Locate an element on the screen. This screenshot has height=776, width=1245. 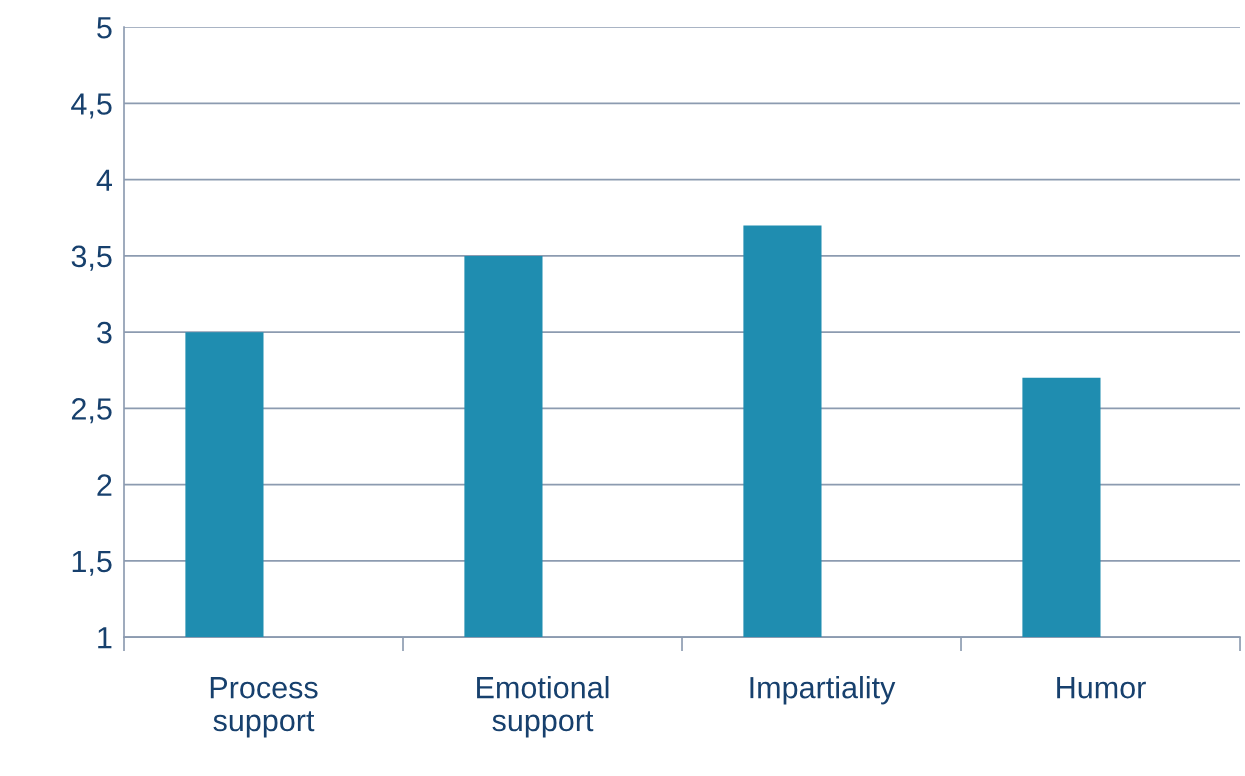
x-tick-label: Process support is located at coordinates (264, 707).